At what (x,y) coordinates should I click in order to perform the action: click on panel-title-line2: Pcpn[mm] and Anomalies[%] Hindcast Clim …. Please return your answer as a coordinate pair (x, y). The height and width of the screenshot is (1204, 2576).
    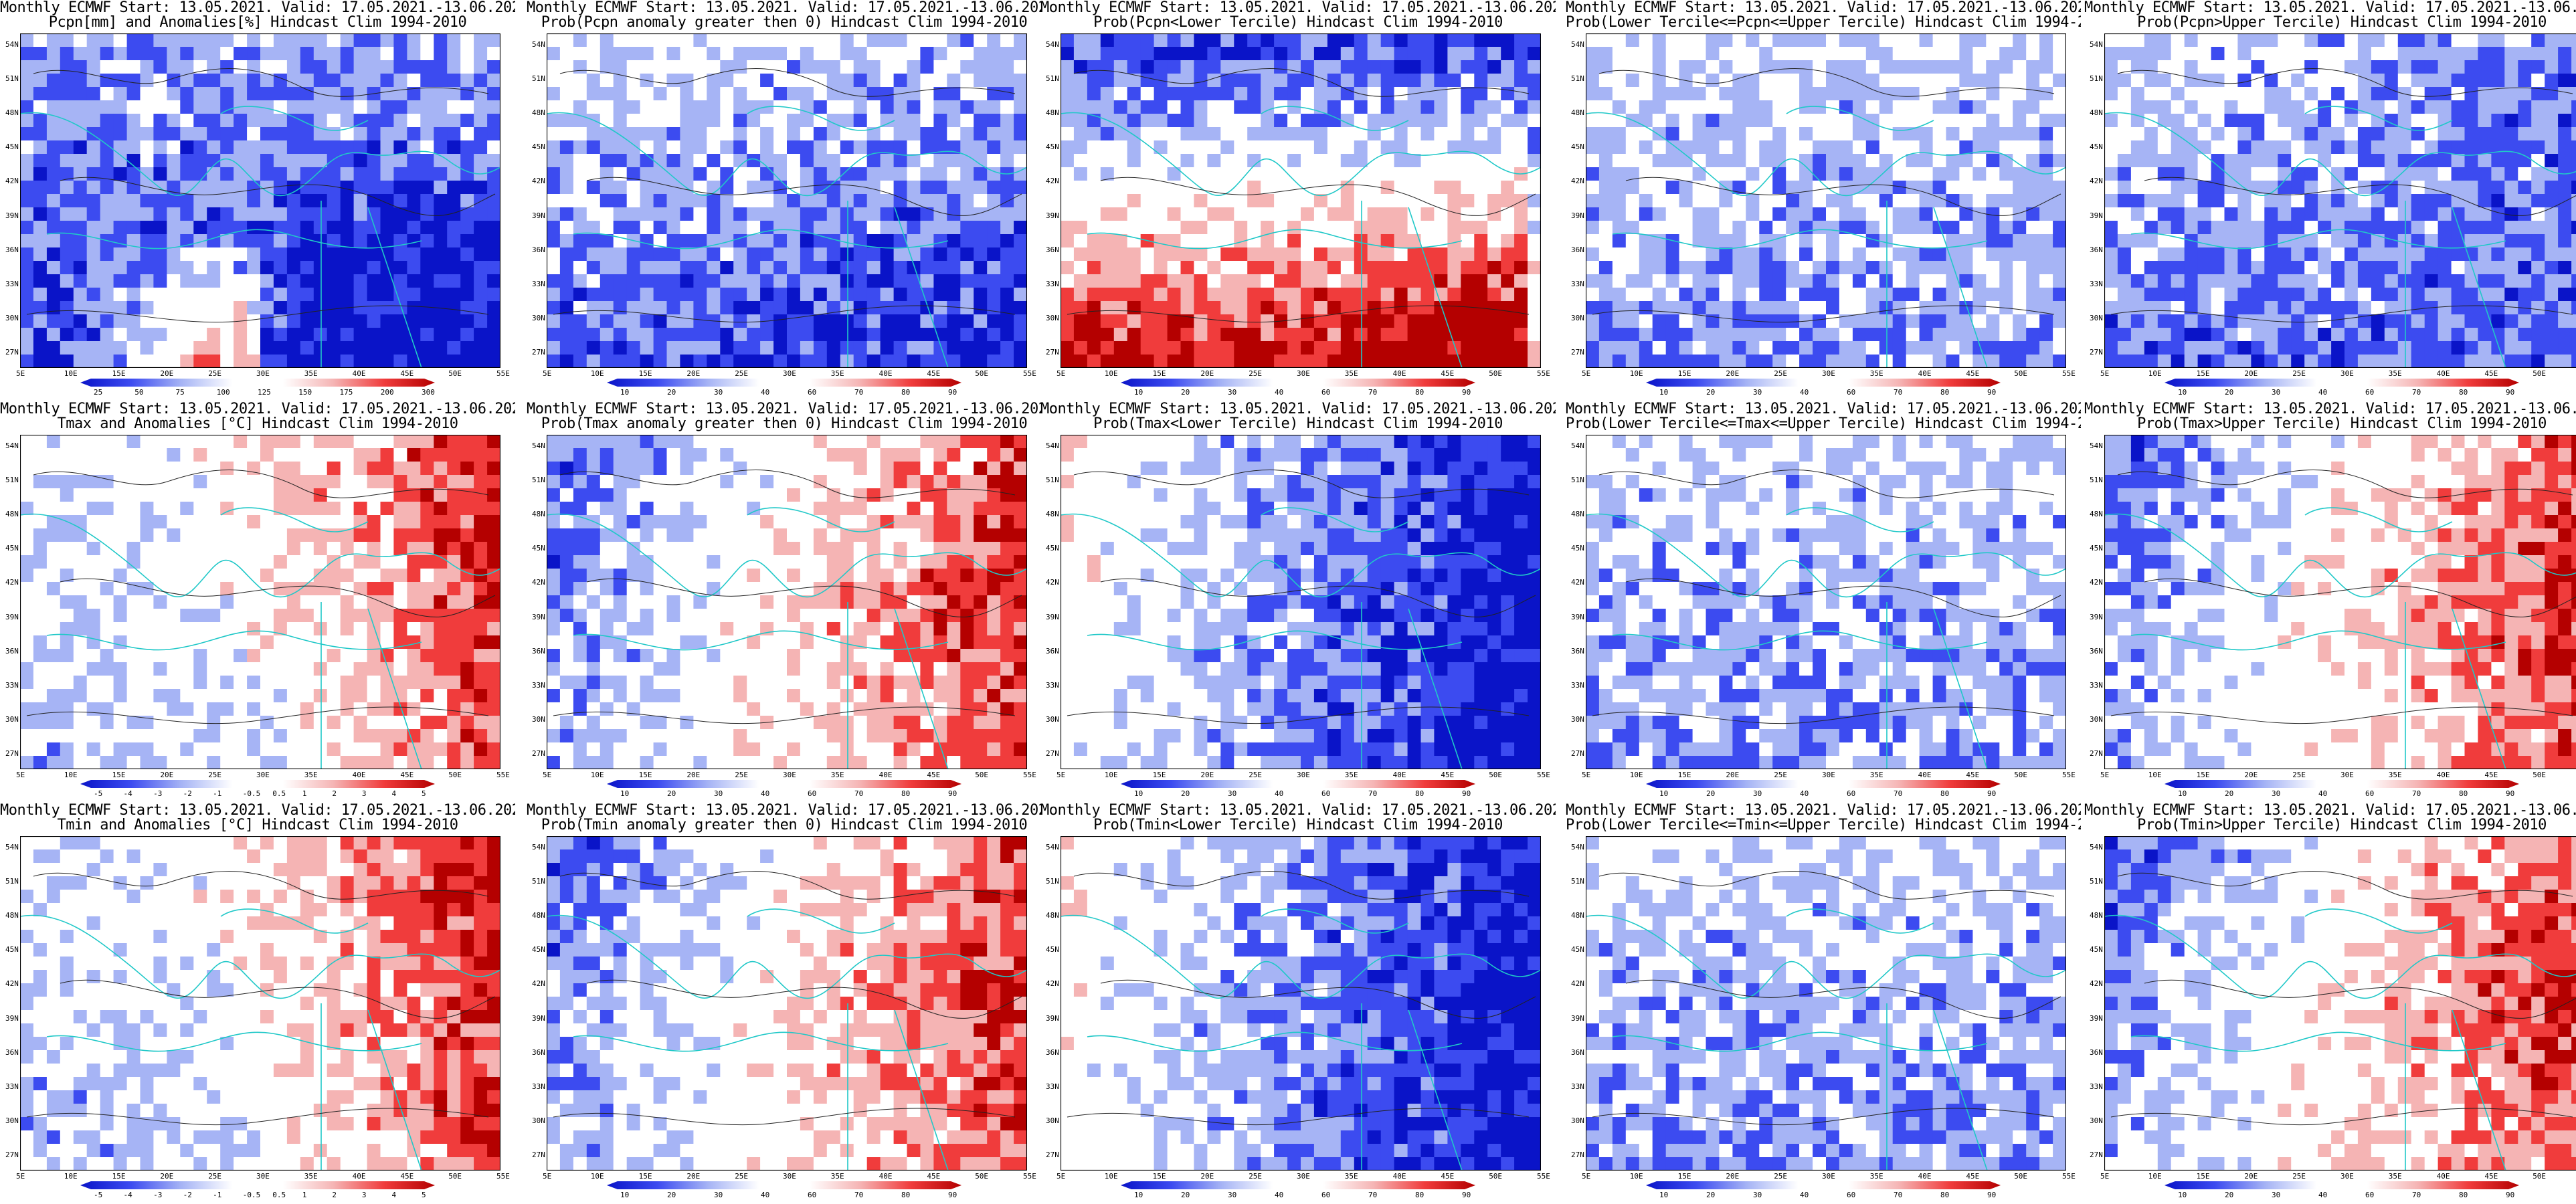
    Looking at the image, I should click on (257, 22).